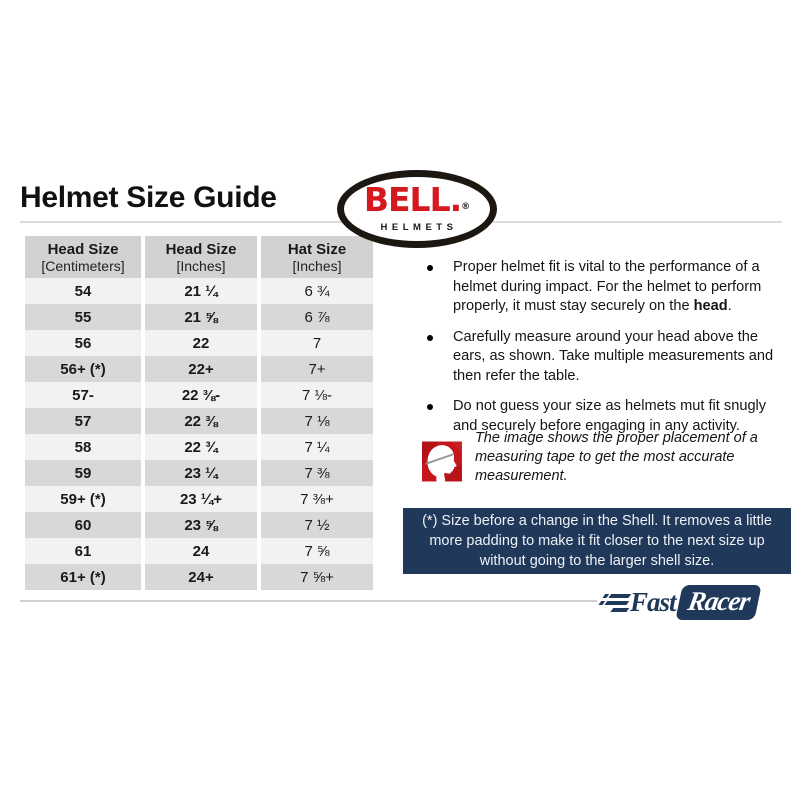  I want to click on cell-cm: 59+ (*), so click(83, 499).